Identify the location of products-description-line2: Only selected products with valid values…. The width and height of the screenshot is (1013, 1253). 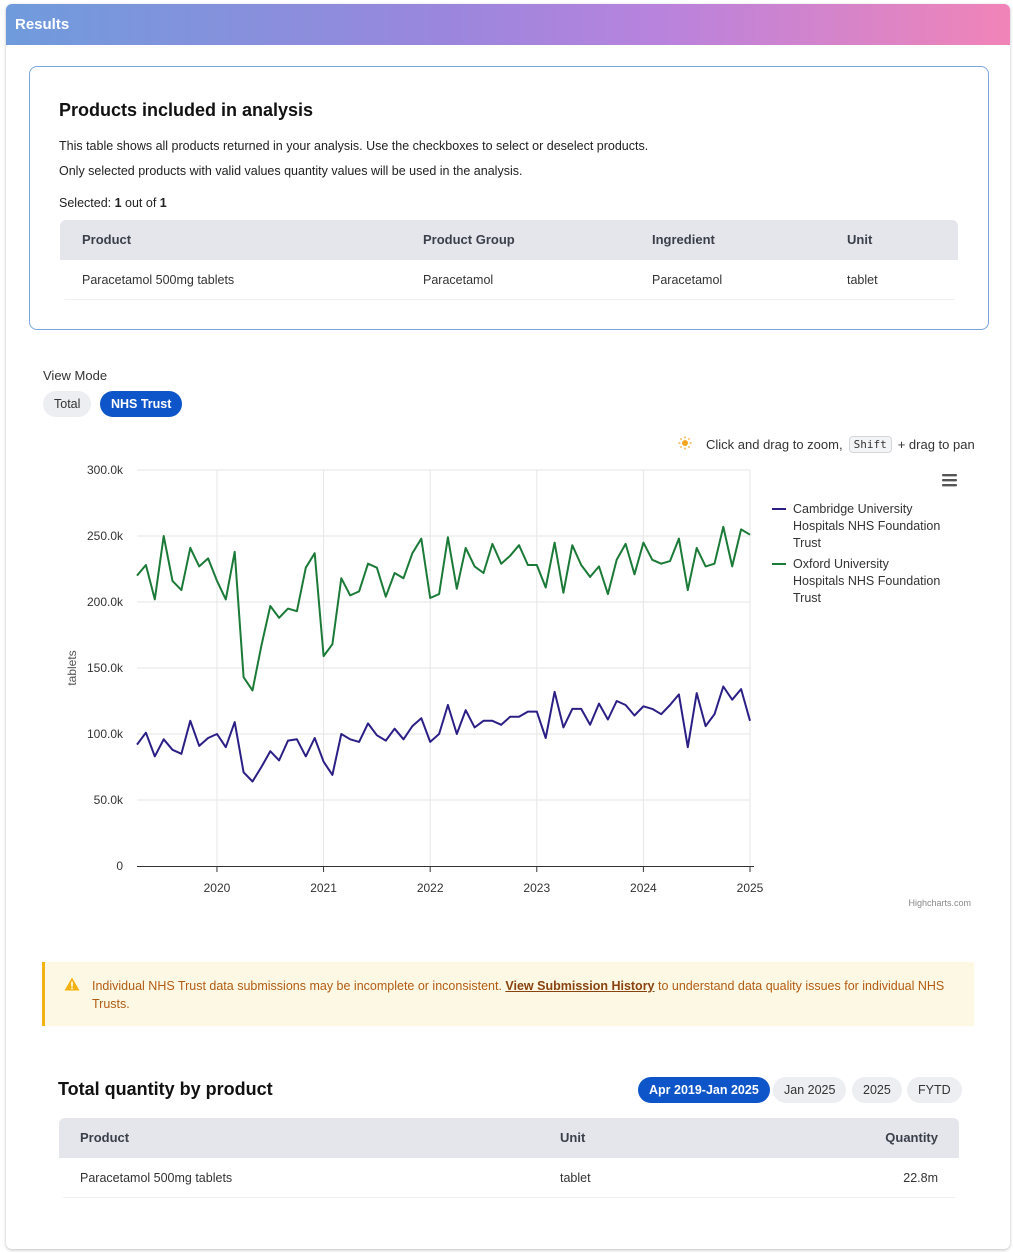
(291, 171).